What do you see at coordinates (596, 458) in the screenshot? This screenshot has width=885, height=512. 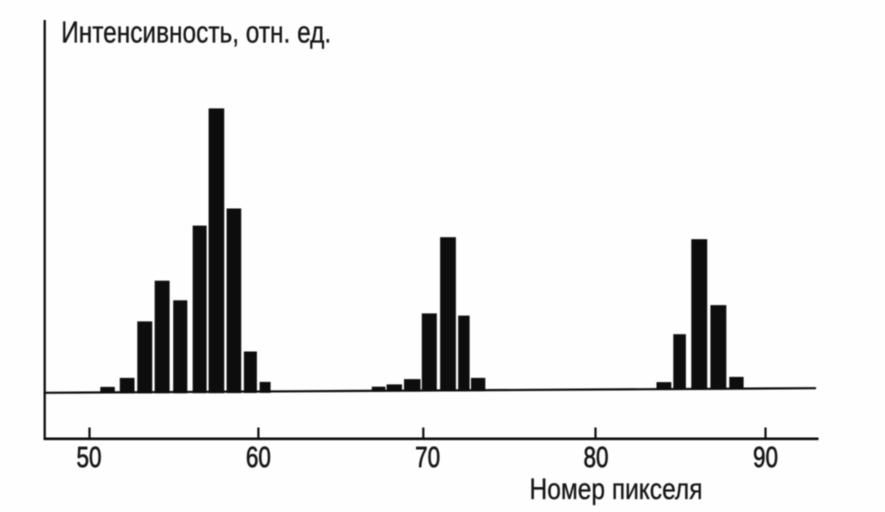 I see `svg-text: 80` at bounding box center [596, 458].